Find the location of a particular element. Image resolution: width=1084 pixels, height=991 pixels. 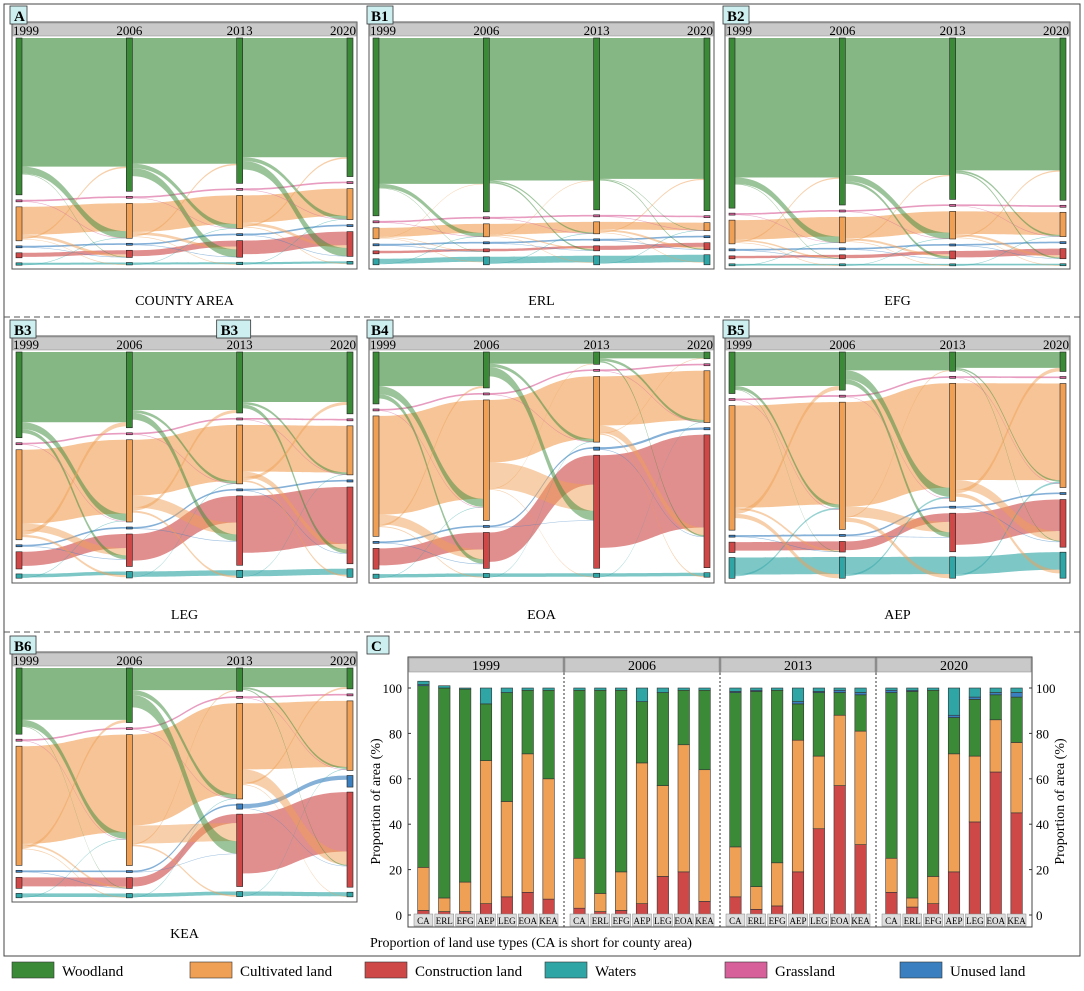

sankey-nodes is located at coordinates (897, 465).